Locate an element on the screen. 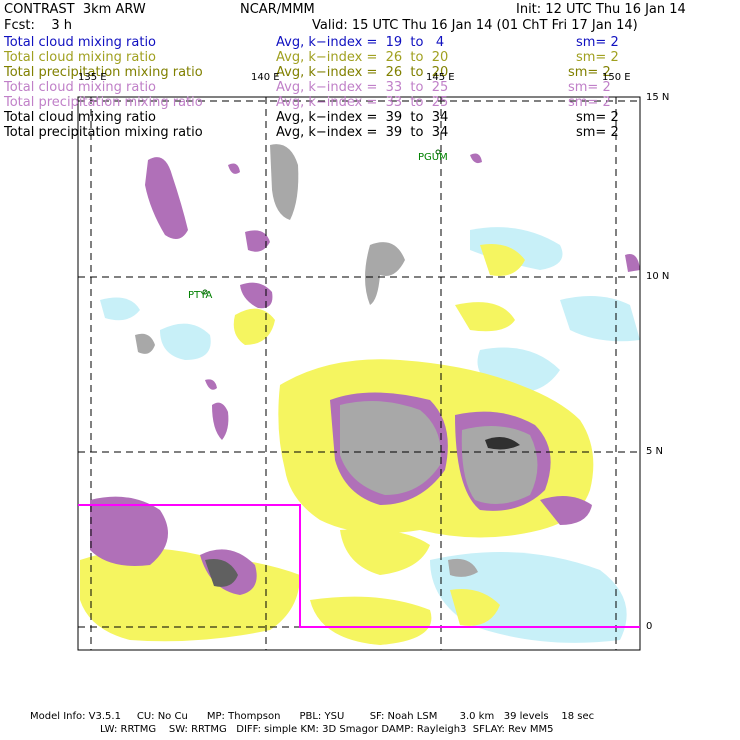 This screenshot has height=740, width=740. station-label: PGUM is located at coordinates (433, 157).